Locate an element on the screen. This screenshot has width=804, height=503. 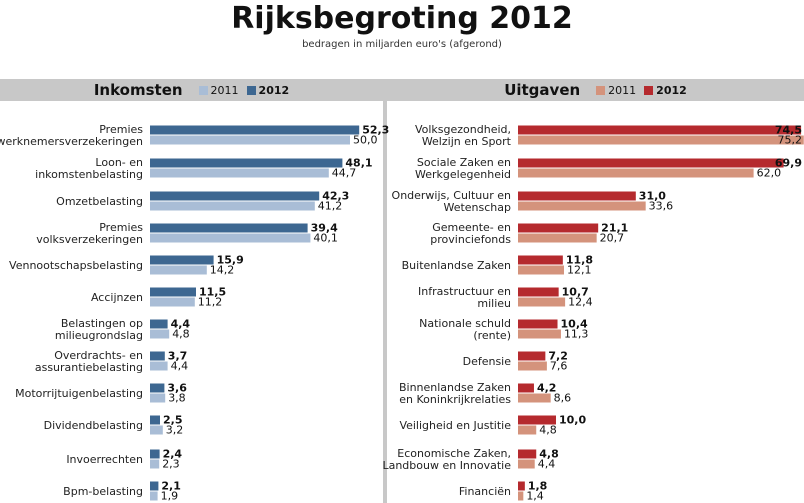
expense-value-label-2011: 33,6 is located at coordinates (661, 206).